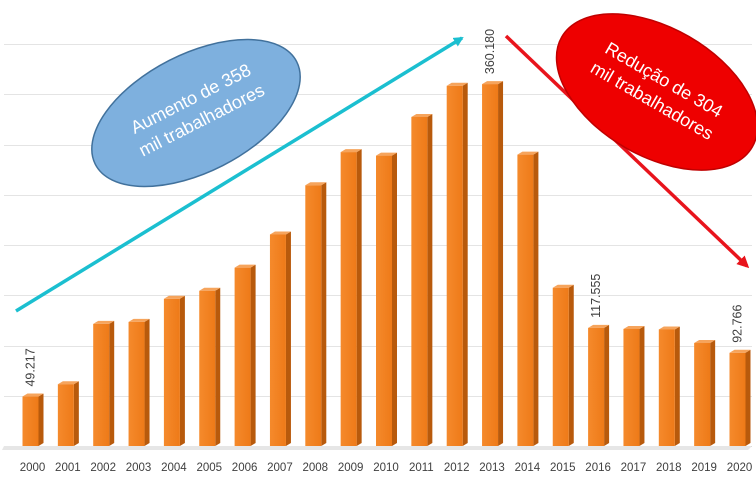 This screenshot has height=477, width=756. Describe the element at coordinates (704, 468) in the screenshot. I see `x-tick-label: 2019` at that location.